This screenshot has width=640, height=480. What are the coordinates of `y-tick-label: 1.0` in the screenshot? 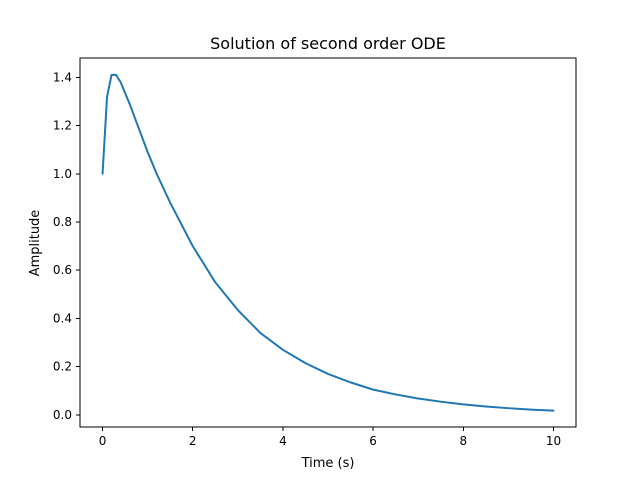 It's located at (62, 174).